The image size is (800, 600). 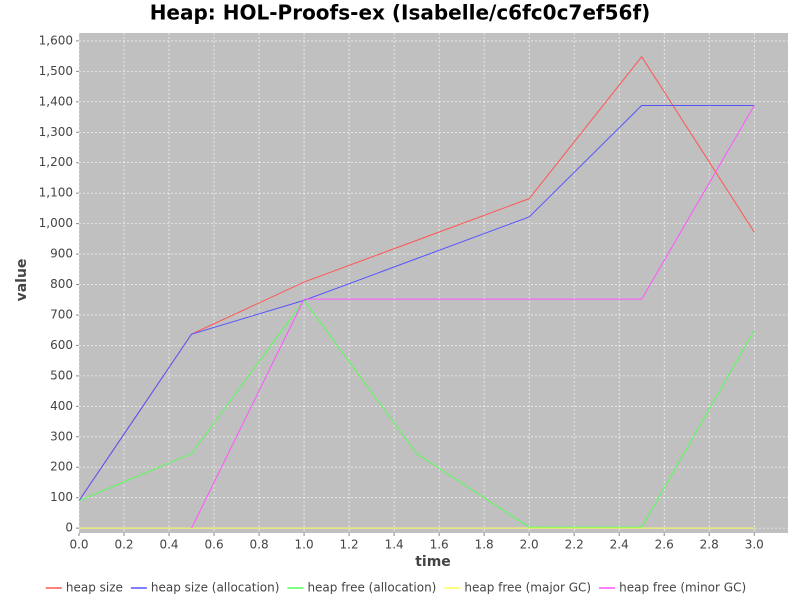 What do you see at coordinates (304, 545) in the screenshot?
I see `x-tick-label: 1.0` at bounding box center [304, 545].